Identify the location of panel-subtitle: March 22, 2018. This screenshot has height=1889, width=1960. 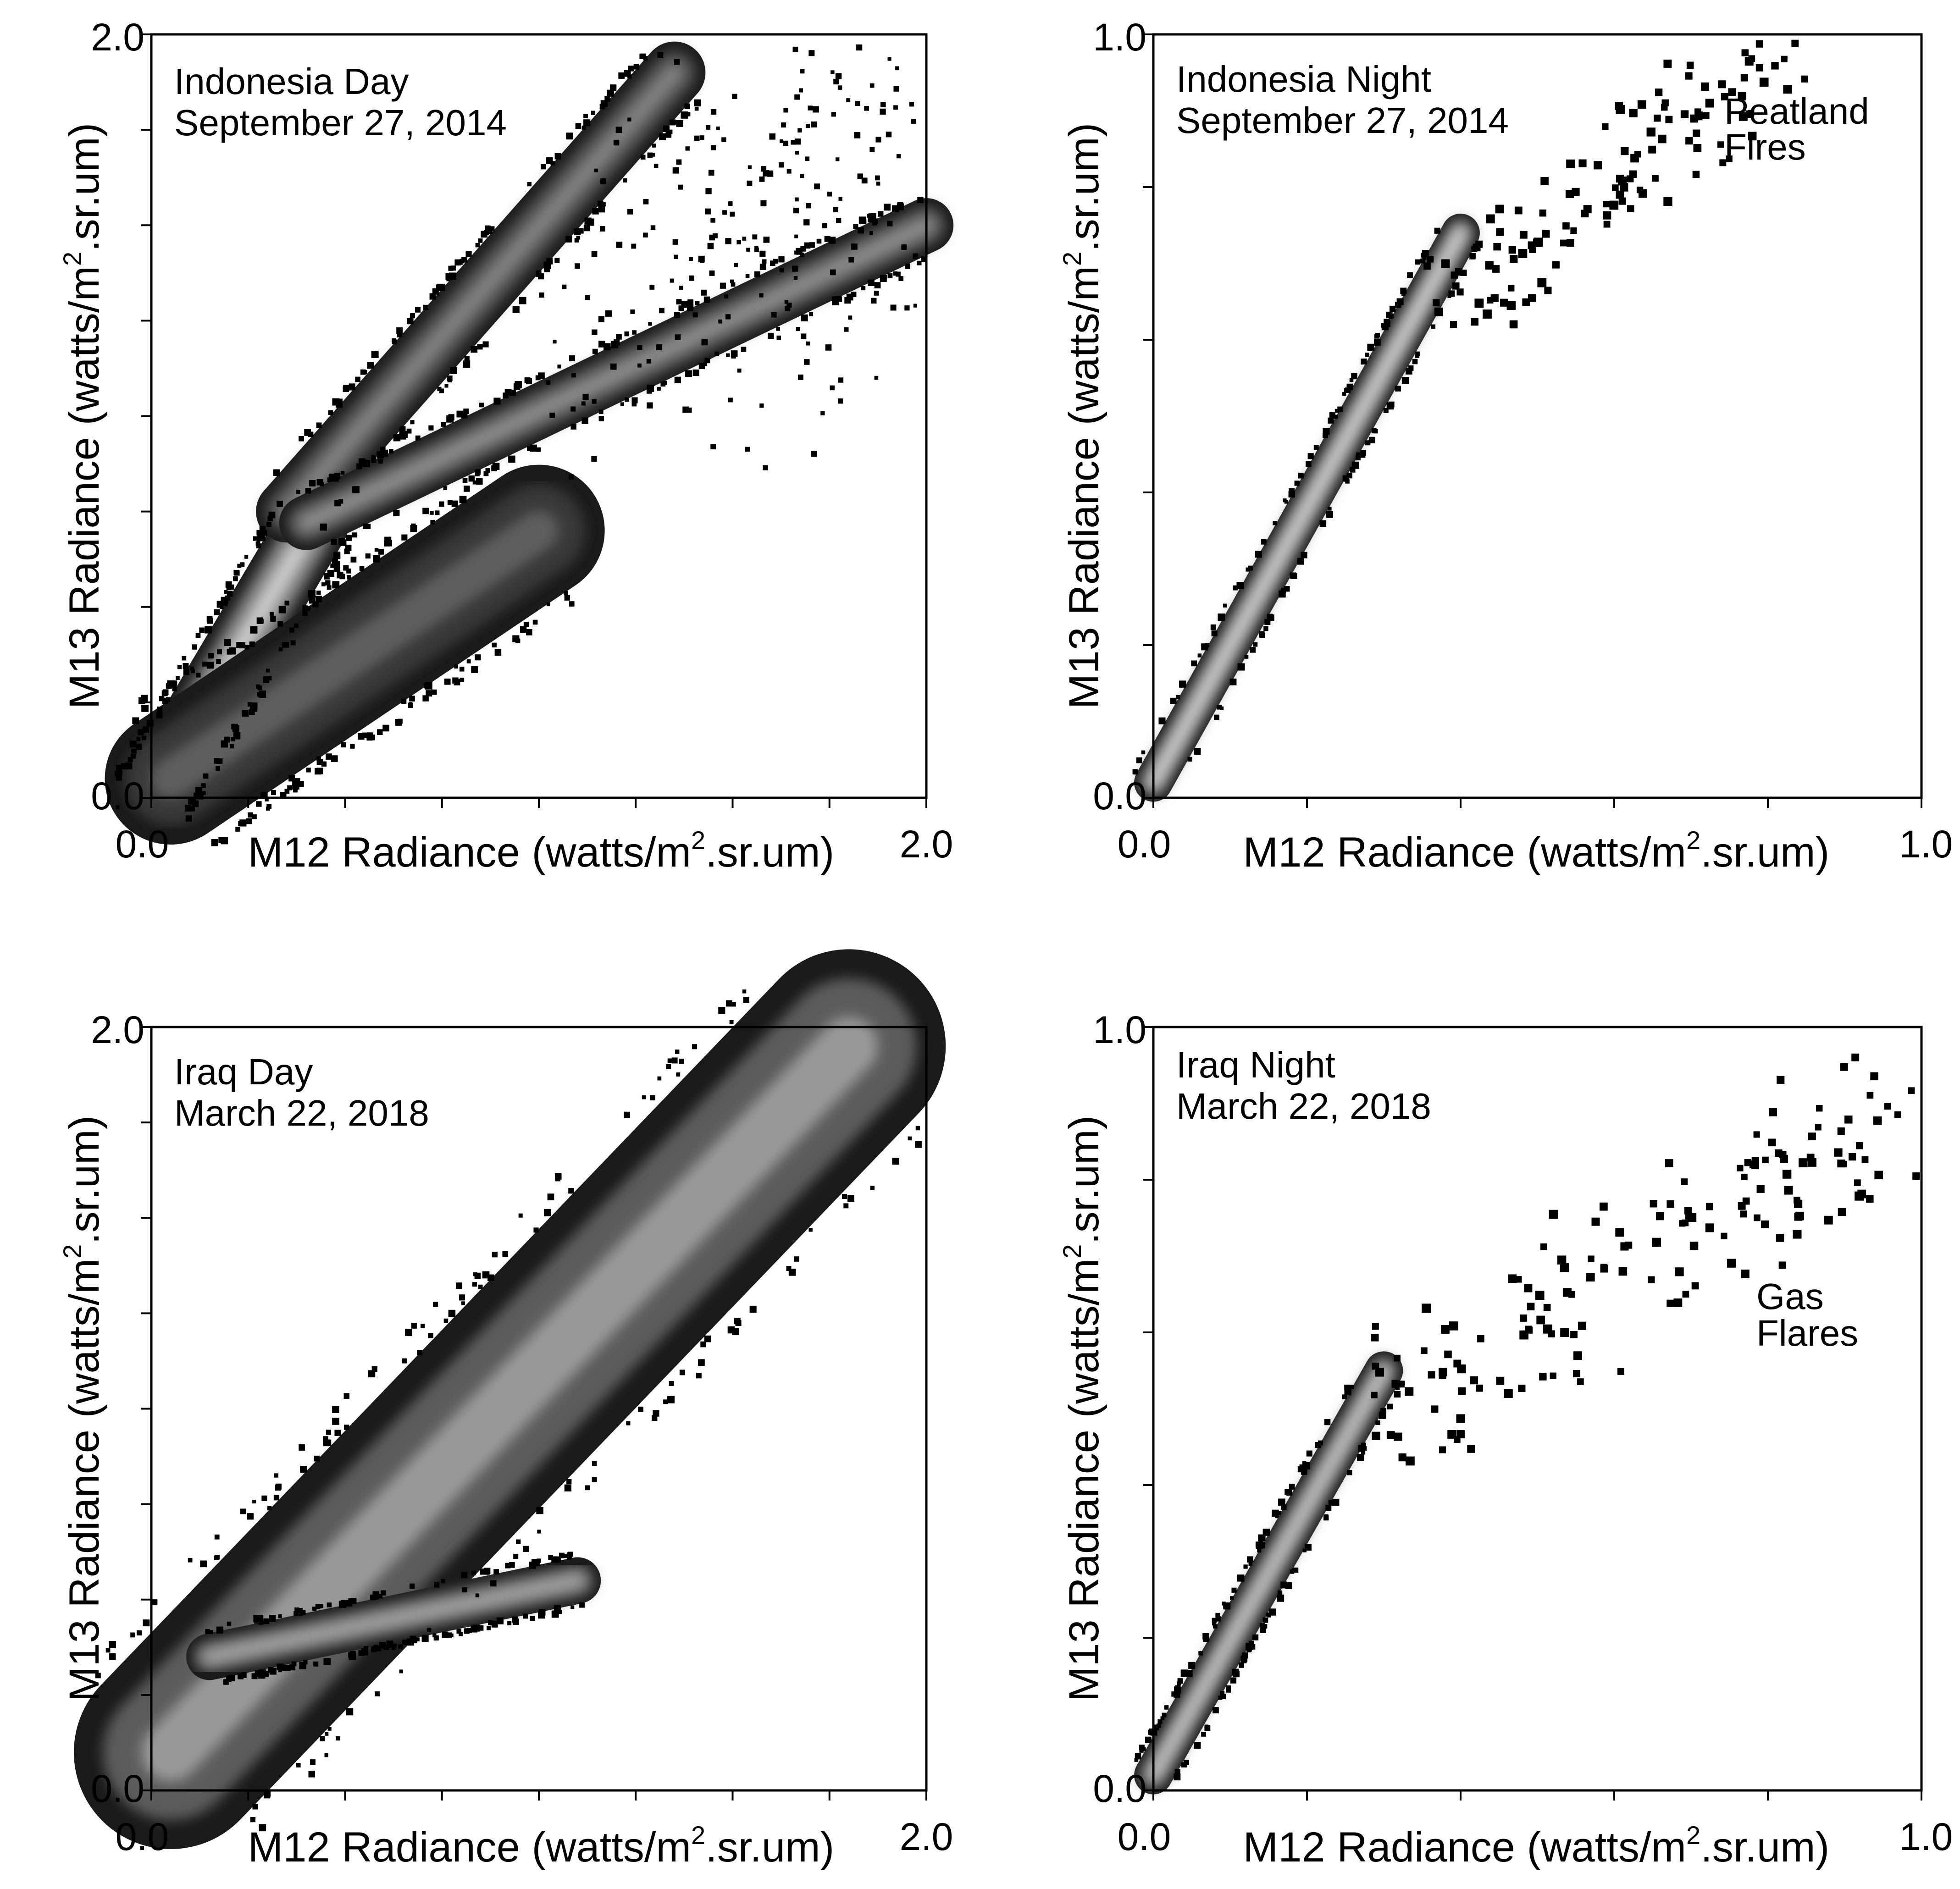
(1303, 1107).